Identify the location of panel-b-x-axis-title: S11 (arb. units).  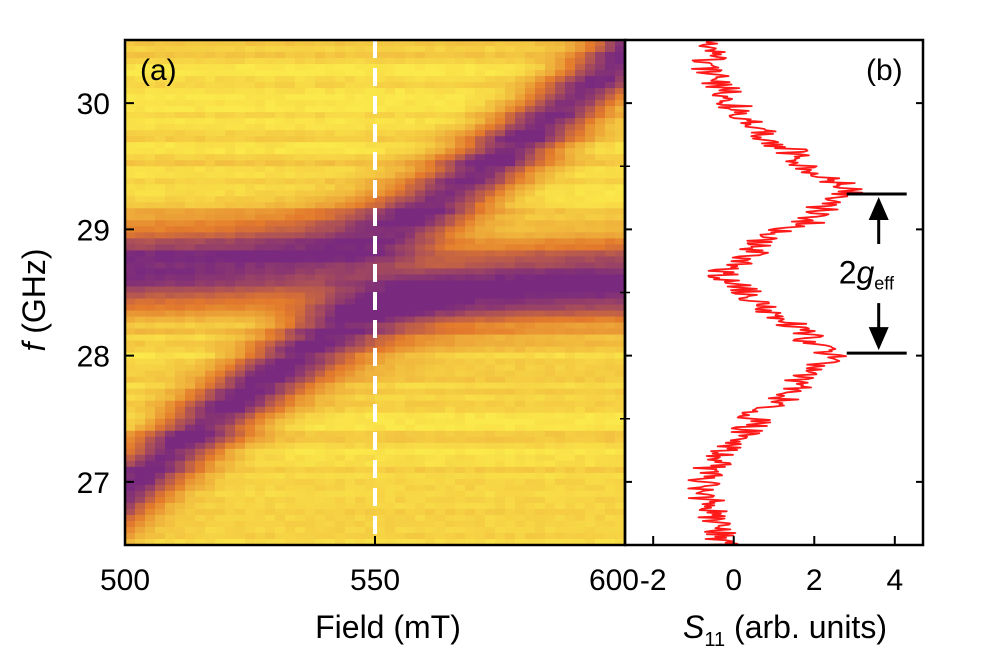
(785, 630).